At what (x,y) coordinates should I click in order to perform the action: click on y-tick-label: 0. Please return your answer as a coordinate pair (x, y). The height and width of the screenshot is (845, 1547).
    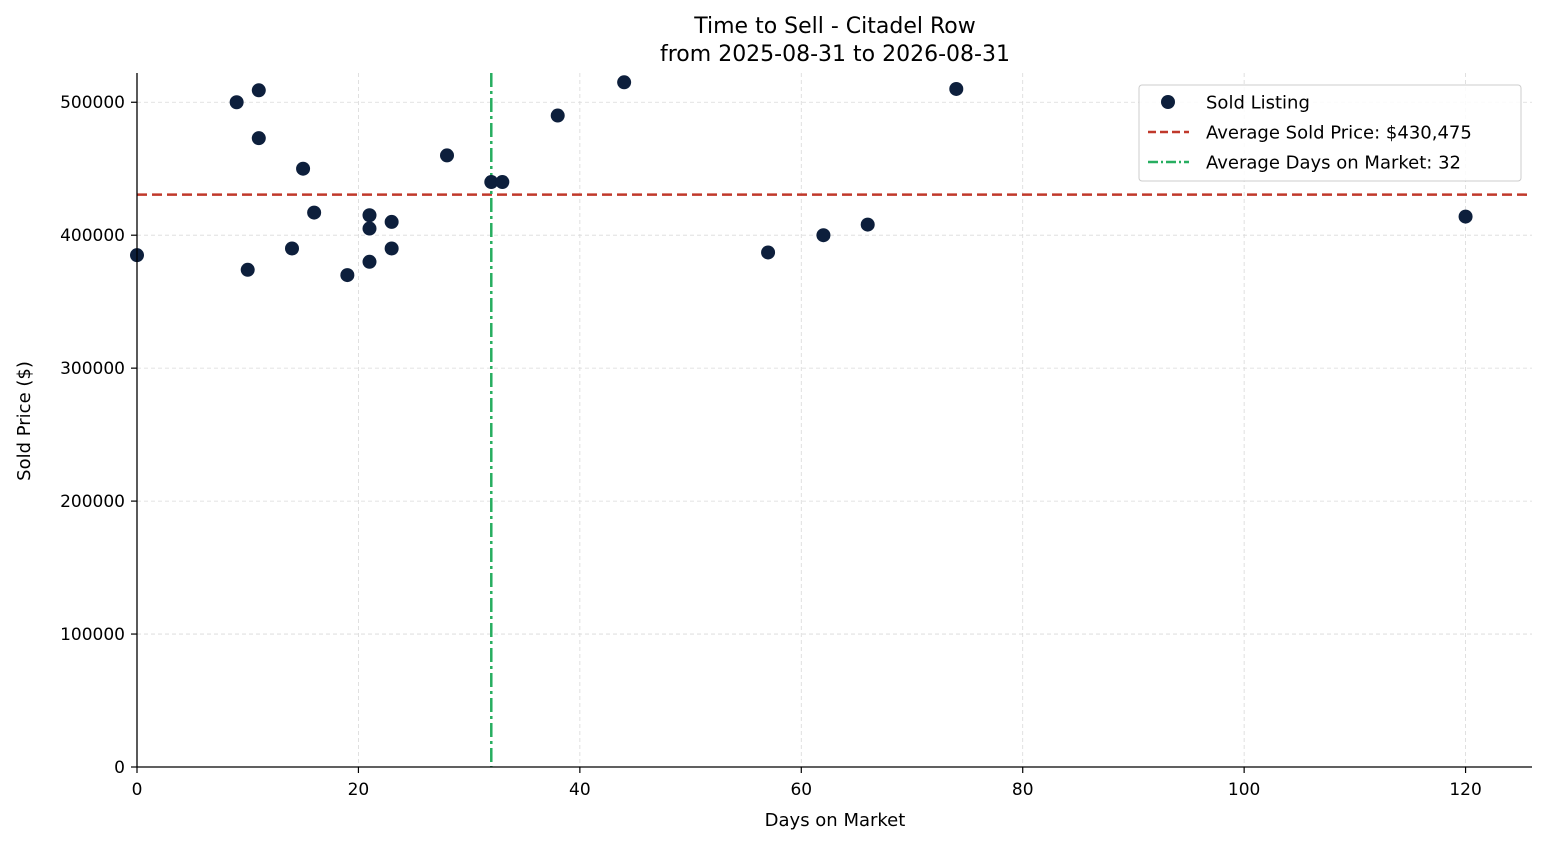
    Looking at the image, I should click on (119, 768).